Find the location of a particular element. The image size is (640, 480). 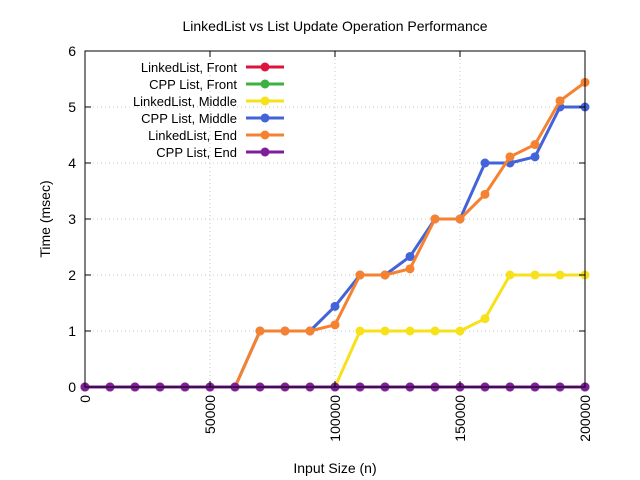

legend-label: LinkedList, End is located at coordinates (192, 135).